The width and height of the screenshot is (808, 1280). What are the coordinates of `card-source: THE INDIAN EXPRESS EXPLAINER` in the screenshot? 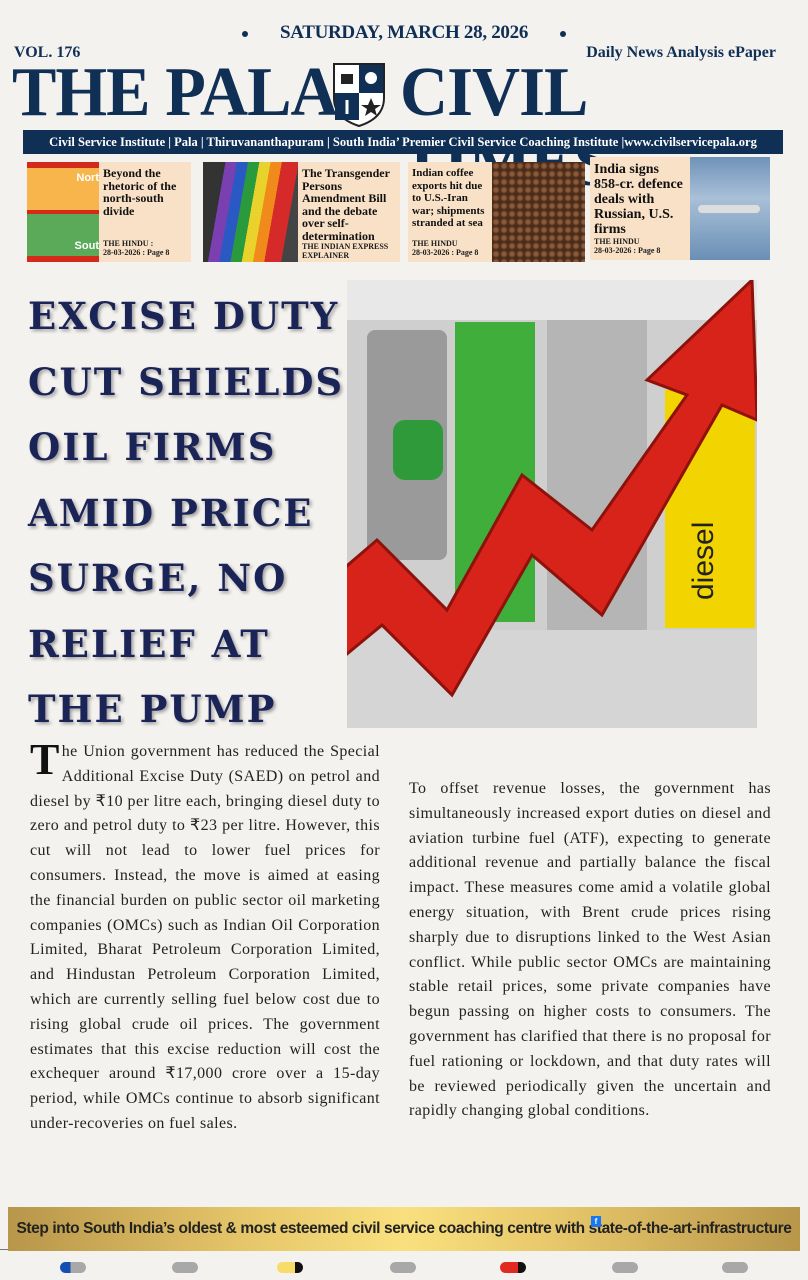 It's located at (345, 251).